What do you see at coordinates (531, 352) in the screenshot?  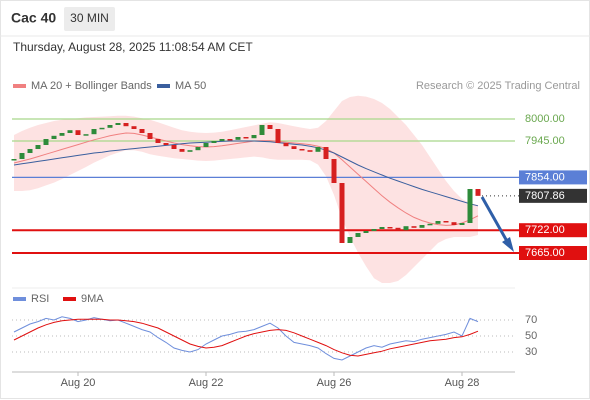 I see `y-tick-label: 30` at bounding box center [531, 352].